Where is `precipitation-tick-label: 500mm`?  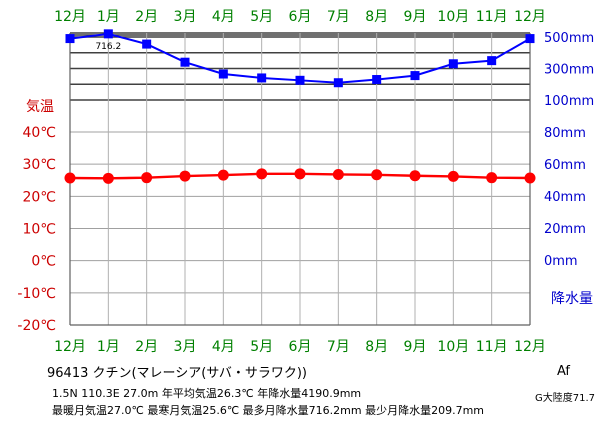
precipitation-tick-label: 500mm is located at coordinates (569, 38).